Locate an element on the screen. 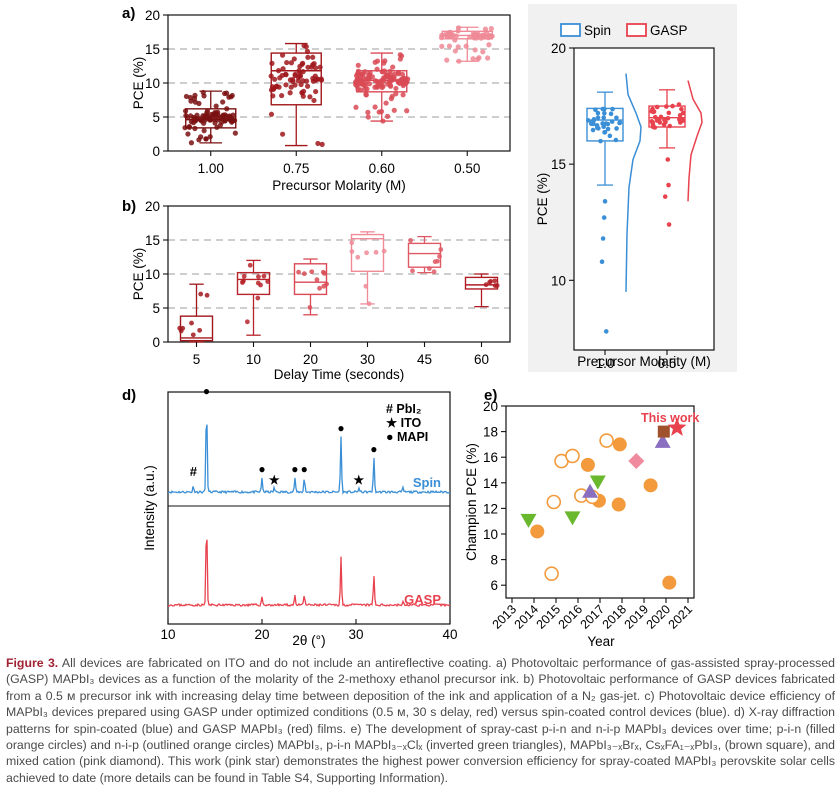 This screenshot has width=839, height=789. box-iqr is located at coordinates (481, 283).